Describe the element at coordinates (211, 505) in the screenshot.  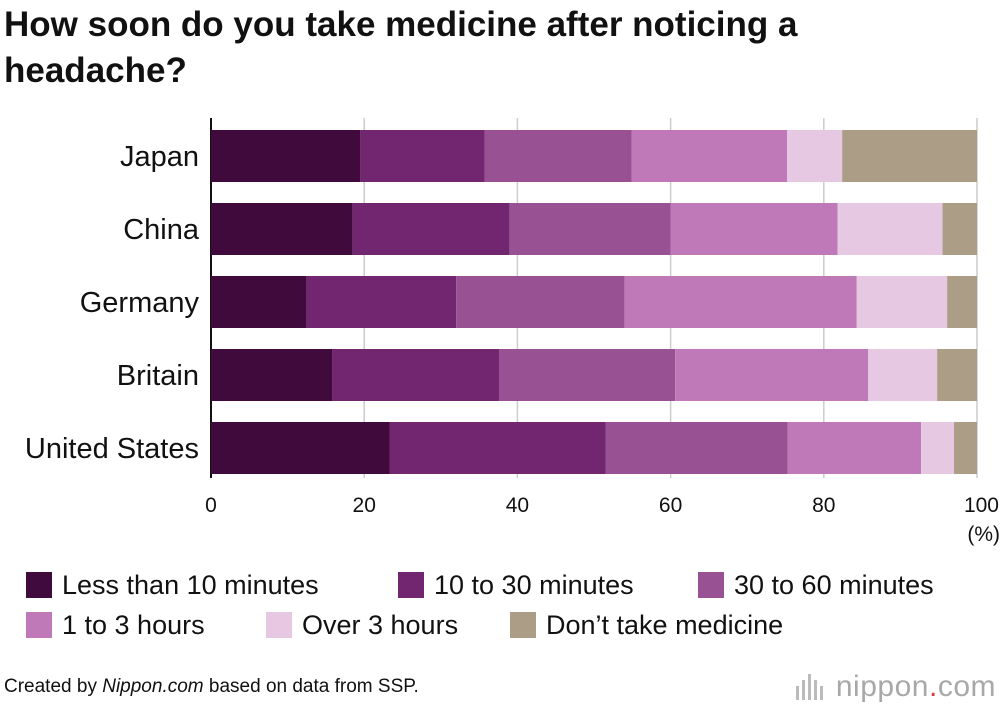
I see `x-tick-label: 0` at that location.